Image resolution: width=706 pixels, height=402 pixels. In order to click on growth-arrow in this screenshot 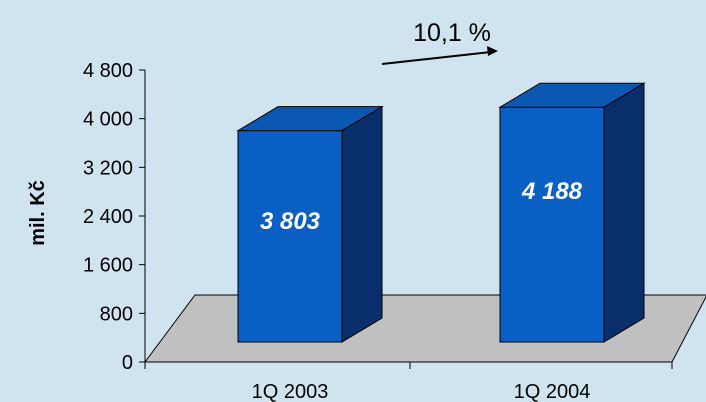, I will do `click(439, 55)`.